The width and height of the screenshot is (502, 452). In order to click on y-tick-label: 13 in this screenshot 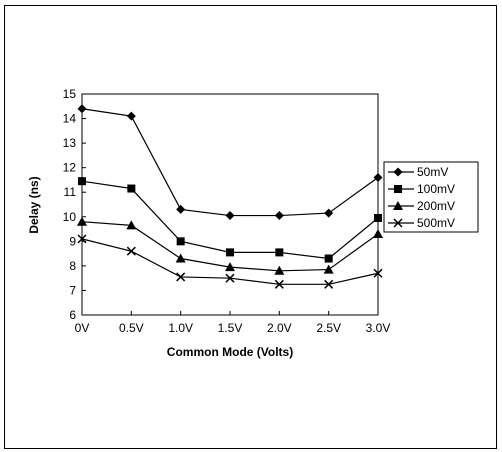, I will do `click(70, 143)`.